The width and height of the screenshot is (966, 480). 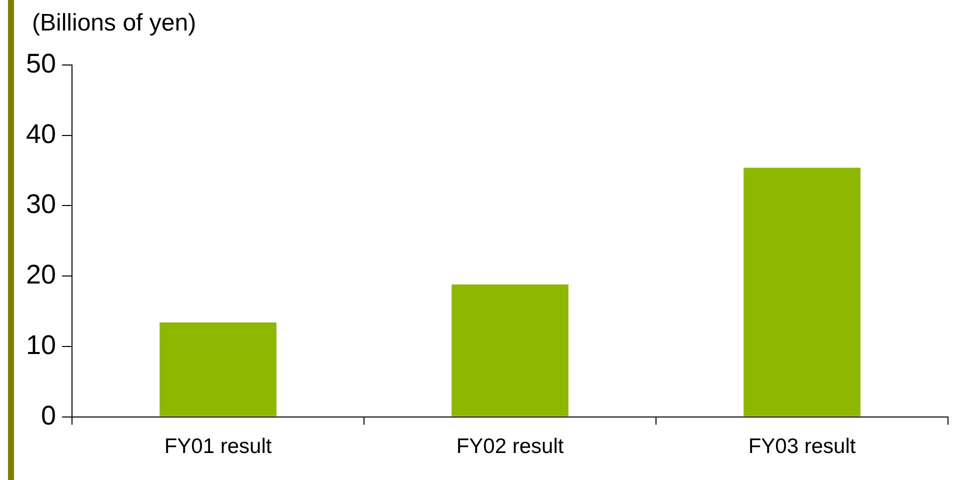 I want to click on x-tick-label: FY02 result, so click(x=510, y=446).